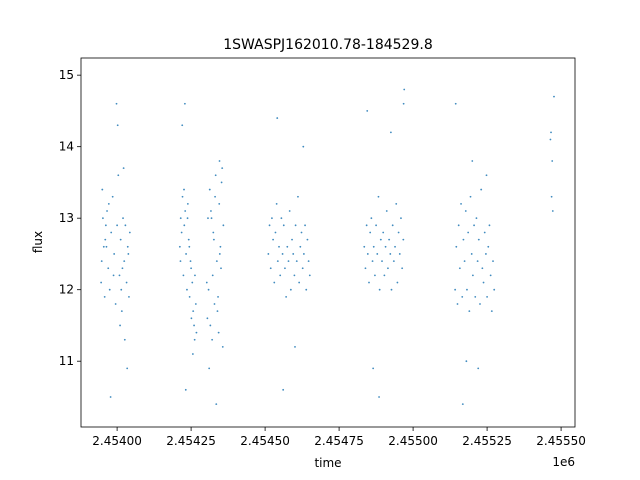 Image resolution: width=640 pixels, height=480 pixels. Describe the element at coordinates (327, 45) in the screenshot. I see `chart-title: 1SWASPJ162010.78-184529.8` at that location.